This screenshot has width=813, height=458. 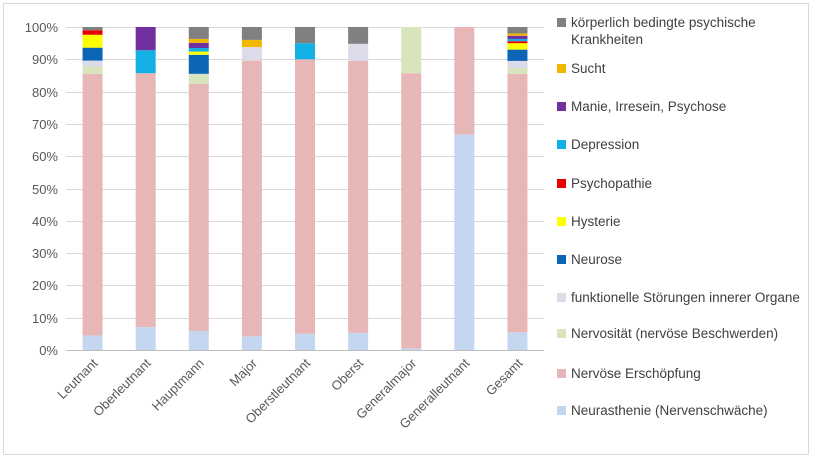 What do you see at coordinates (649, 106) in the screenshot?
I see `legend-label: Manie, Irresein, Psychose` at bounding box center [649, 106].